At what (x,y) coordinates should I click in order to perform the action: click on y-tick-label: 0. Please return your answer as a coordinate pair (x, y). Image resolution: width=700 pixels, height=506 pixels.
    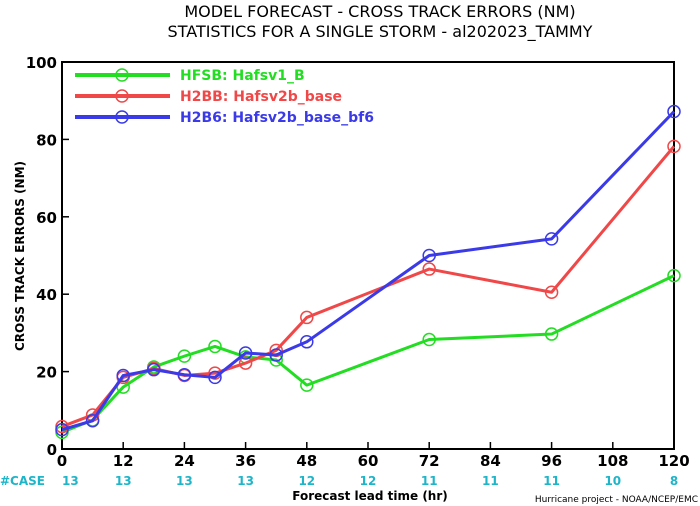
    Looking at the image, I should click on (52, 450).